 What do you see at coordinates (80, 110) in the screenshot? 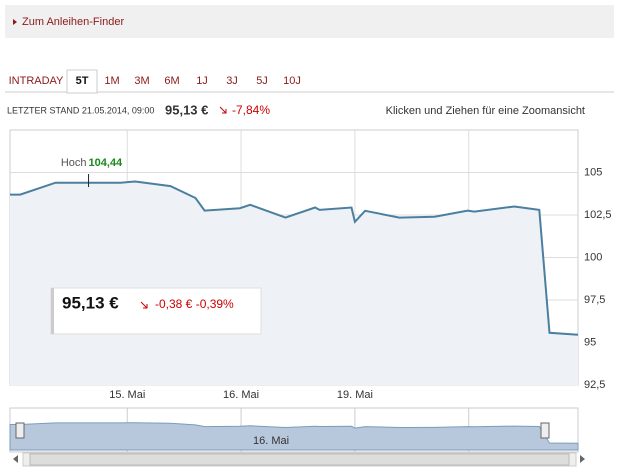
I see `status-label: LETZTER STAND 21.05.2014, 09:00` at bounding box center [80, 110].